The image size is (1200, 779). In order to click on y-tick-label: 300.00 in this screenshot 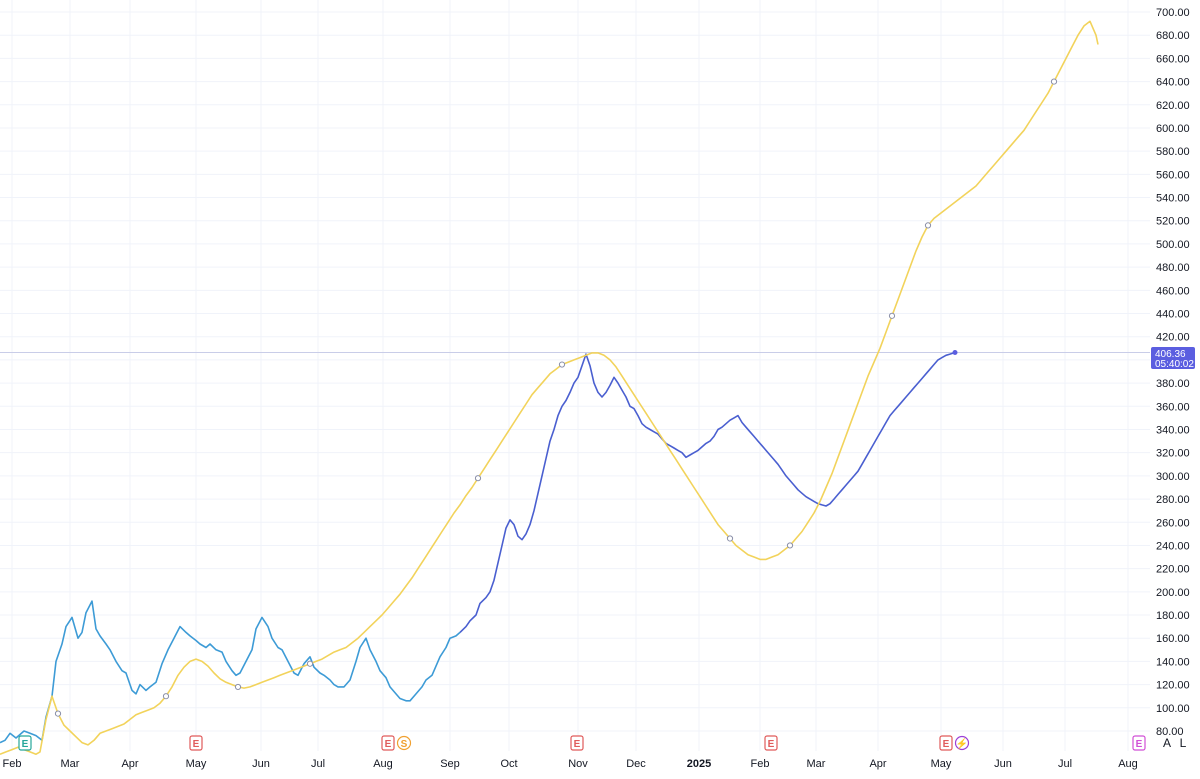, I will do `click(1173, 477)`.